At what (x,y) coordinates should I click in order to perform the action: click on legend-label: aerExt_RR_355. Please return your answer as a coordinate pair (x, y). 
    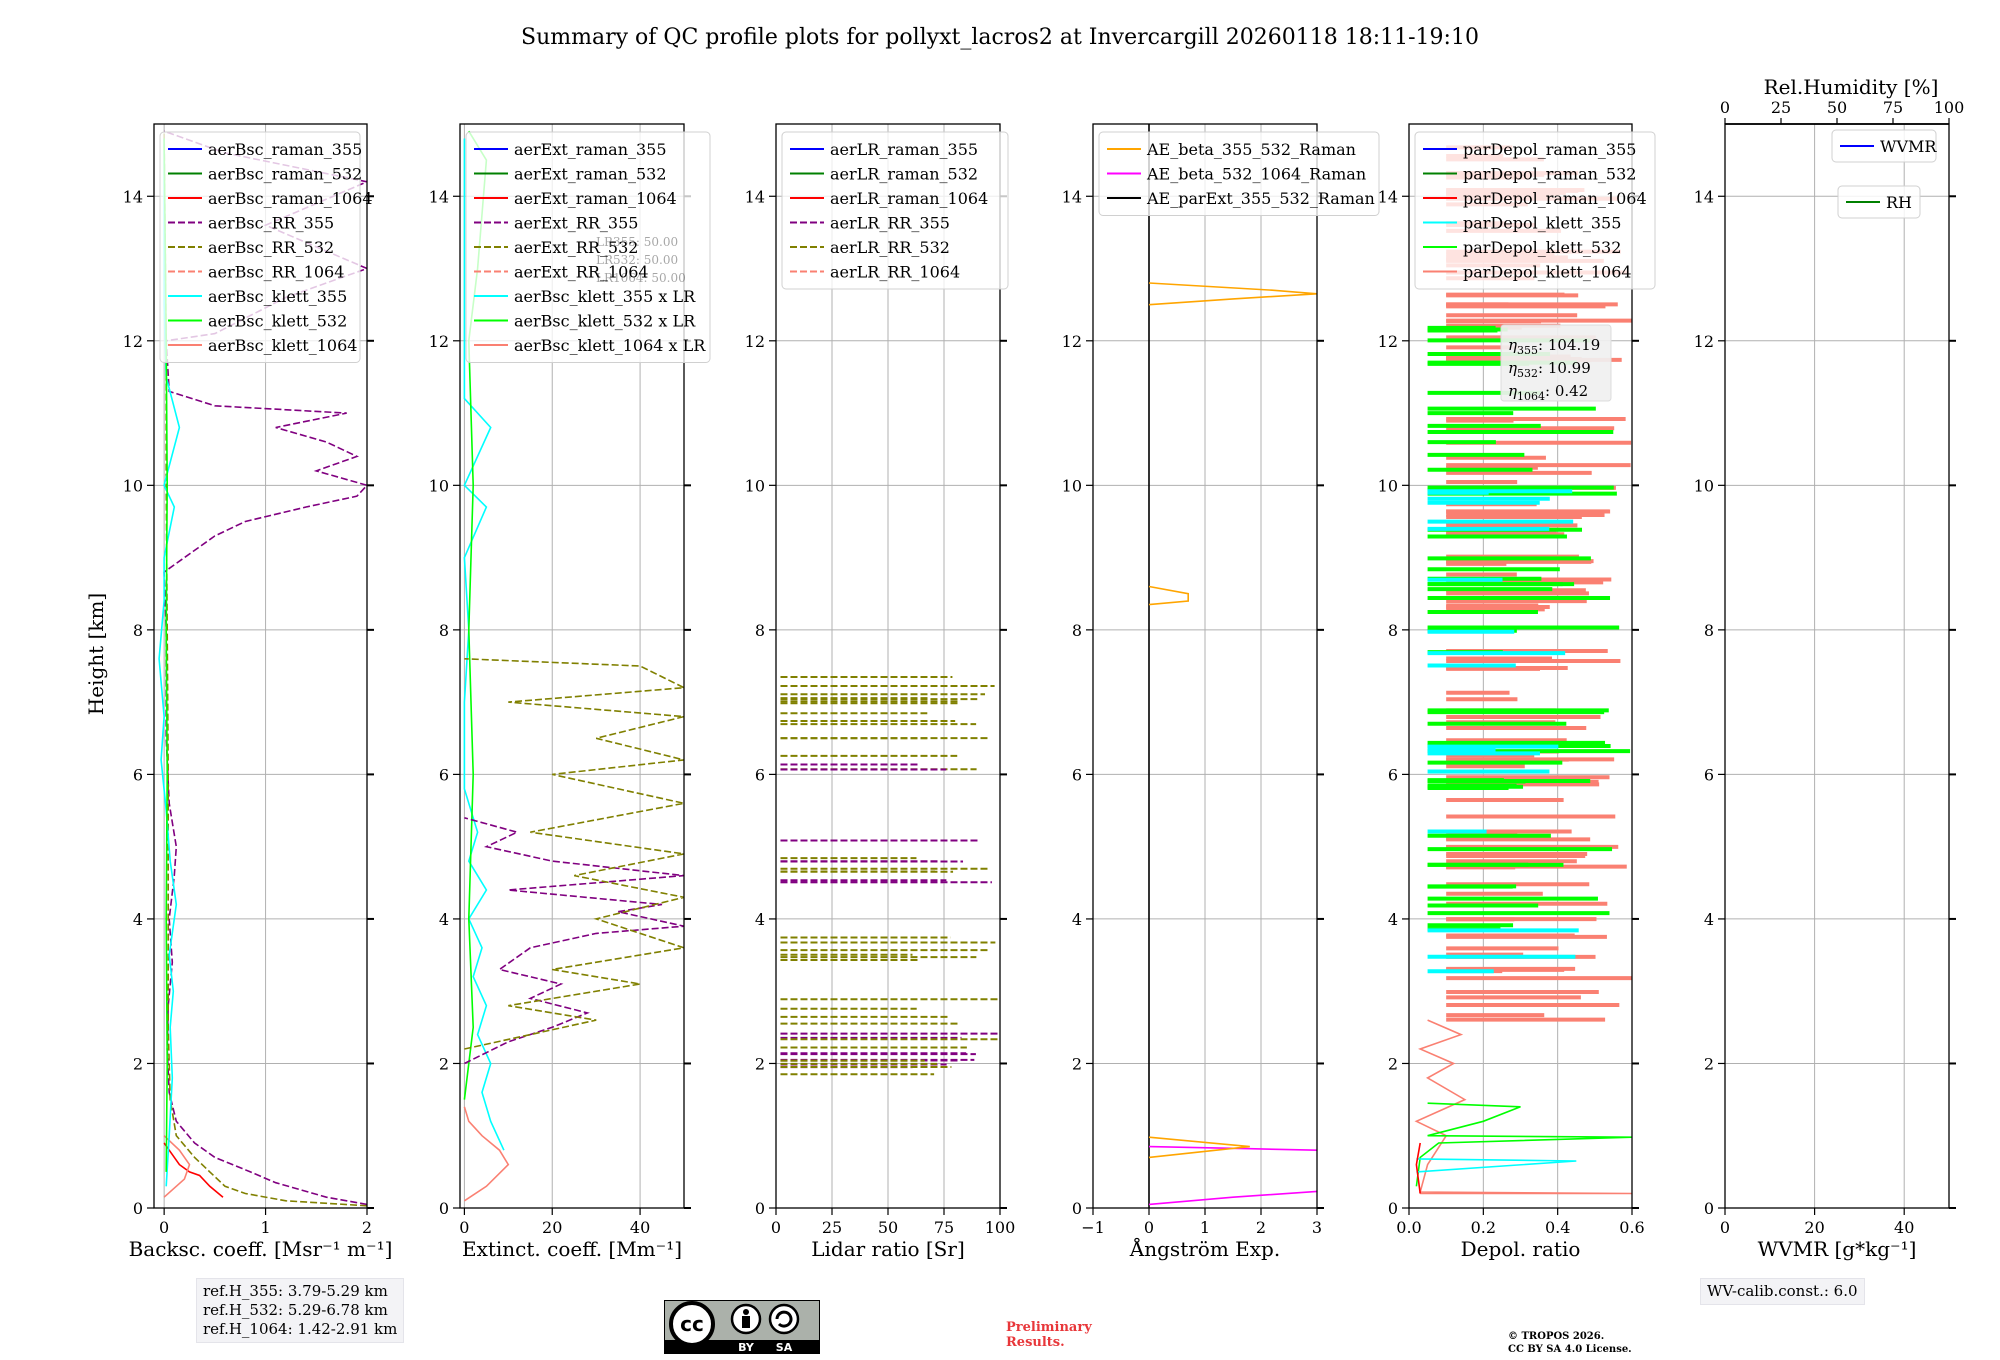
    Looking at the image, I should click on (576, 223).